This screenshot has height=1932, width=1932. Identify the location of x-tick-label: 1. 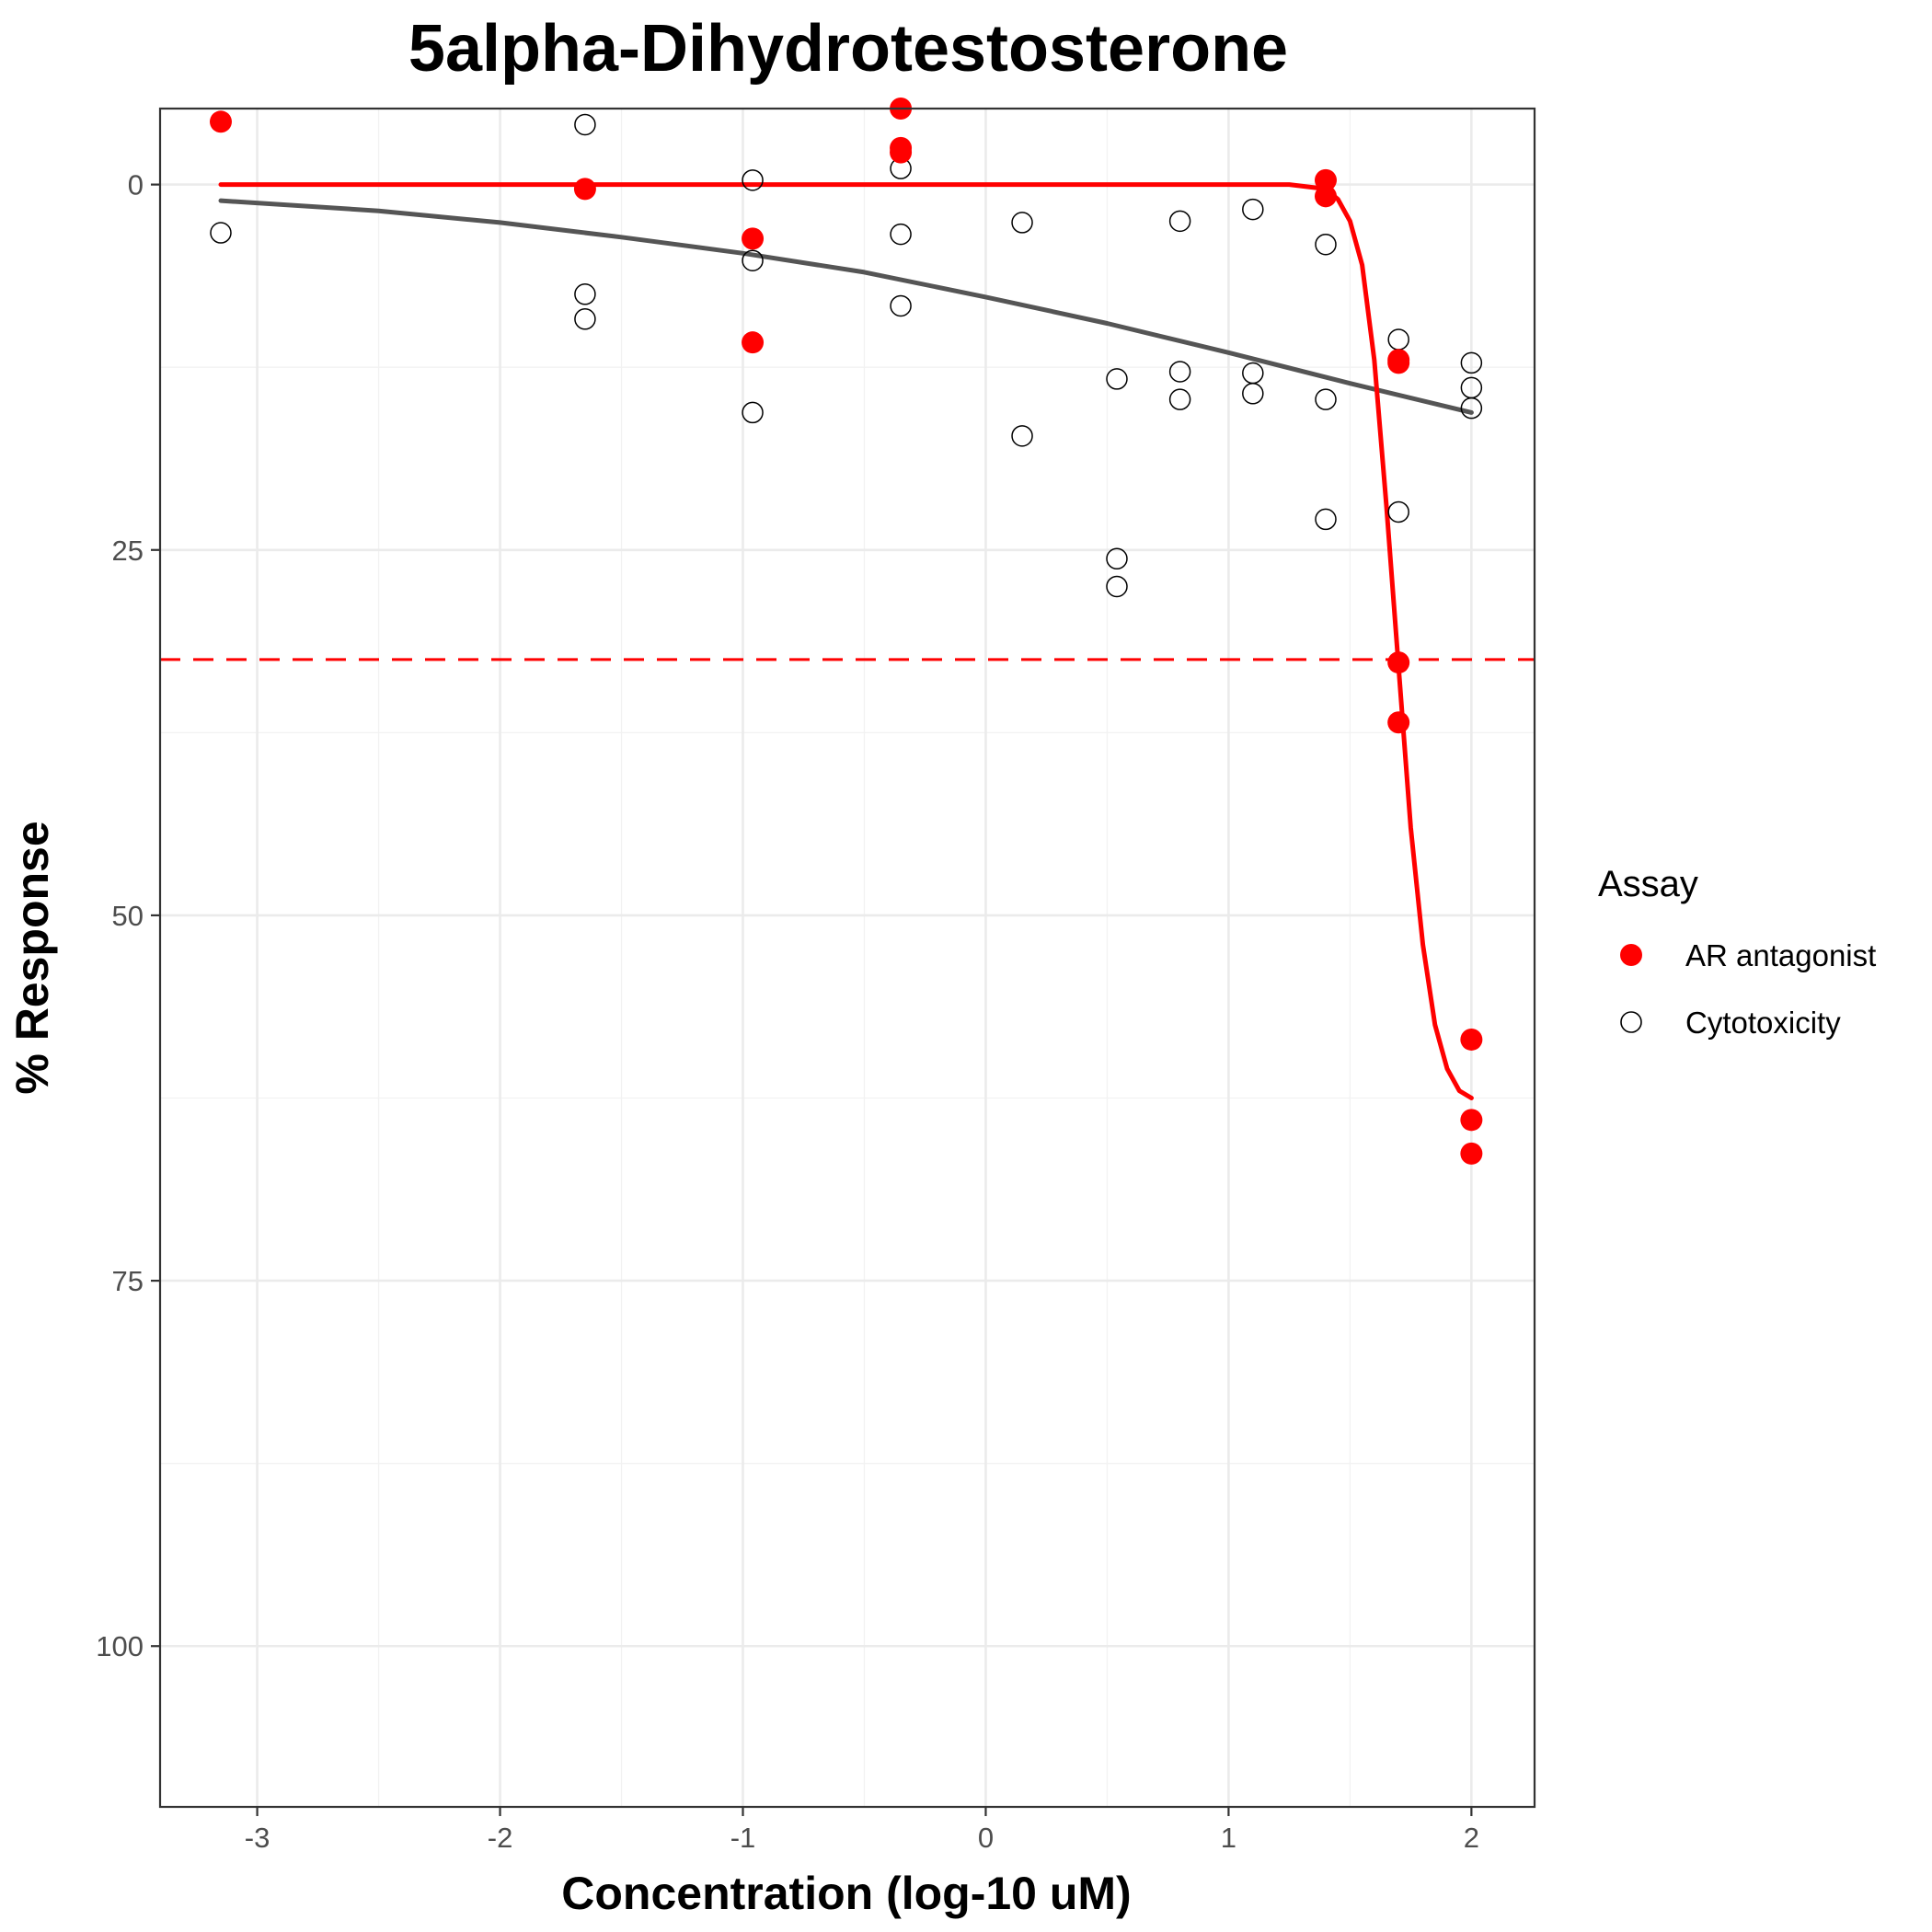
(1228, 1838).